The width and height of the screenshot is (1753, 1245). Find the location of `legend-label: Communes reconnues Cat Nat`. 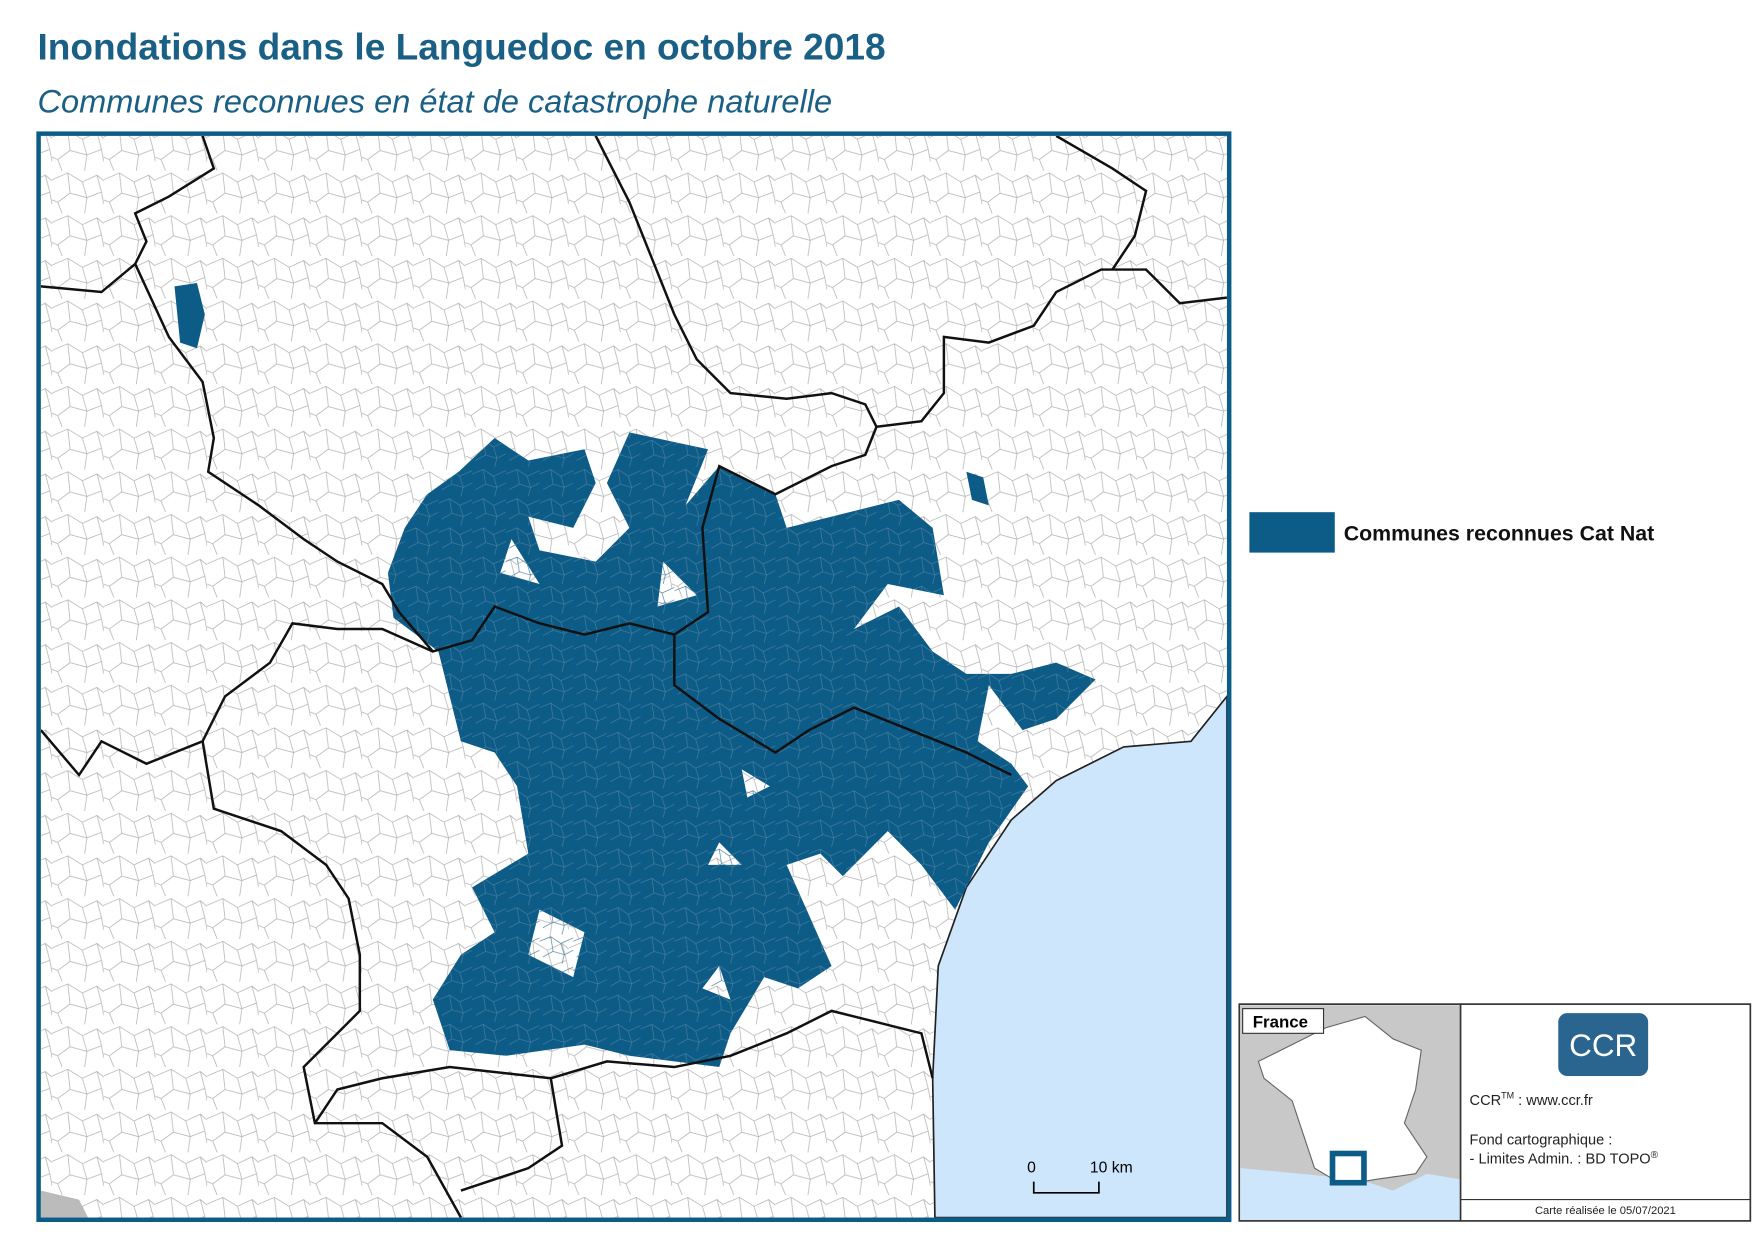

legend-label: Communes reconnues Cat Nat is located at coordinates (1499, 533).